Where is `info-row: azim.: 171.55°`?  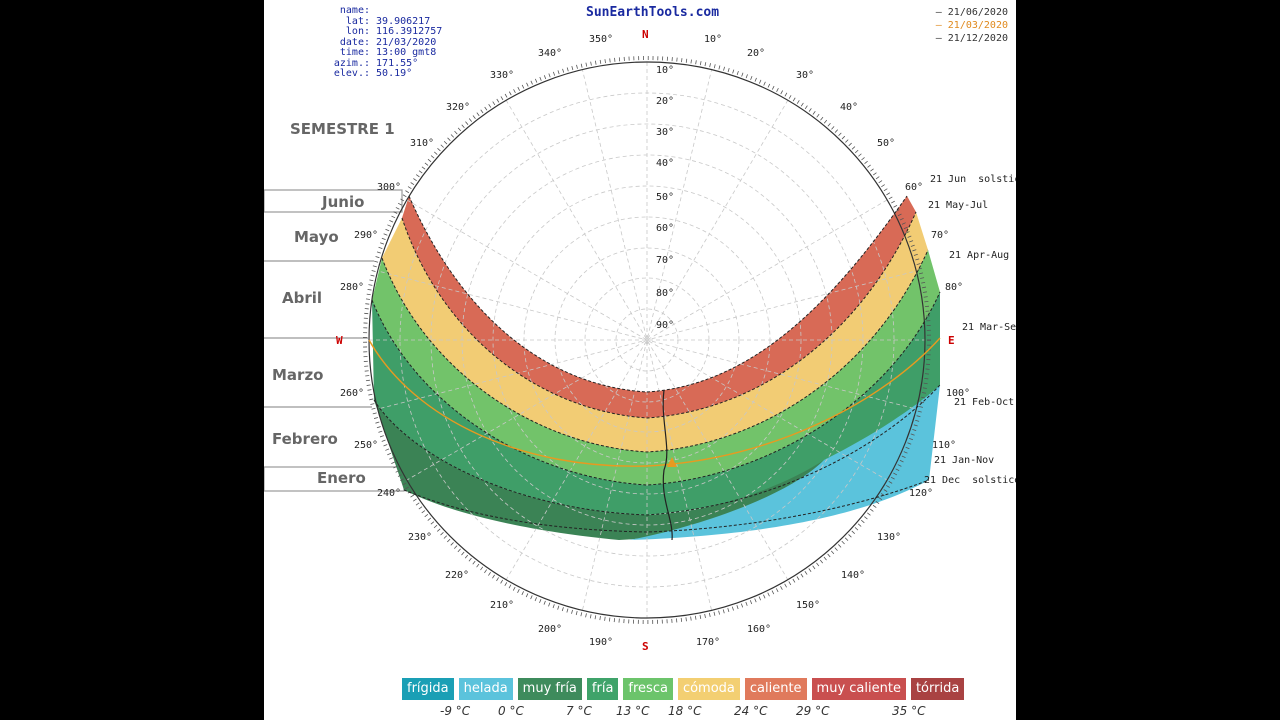 info-row: azim.: 171.55° is located at coordinates (376, 63).